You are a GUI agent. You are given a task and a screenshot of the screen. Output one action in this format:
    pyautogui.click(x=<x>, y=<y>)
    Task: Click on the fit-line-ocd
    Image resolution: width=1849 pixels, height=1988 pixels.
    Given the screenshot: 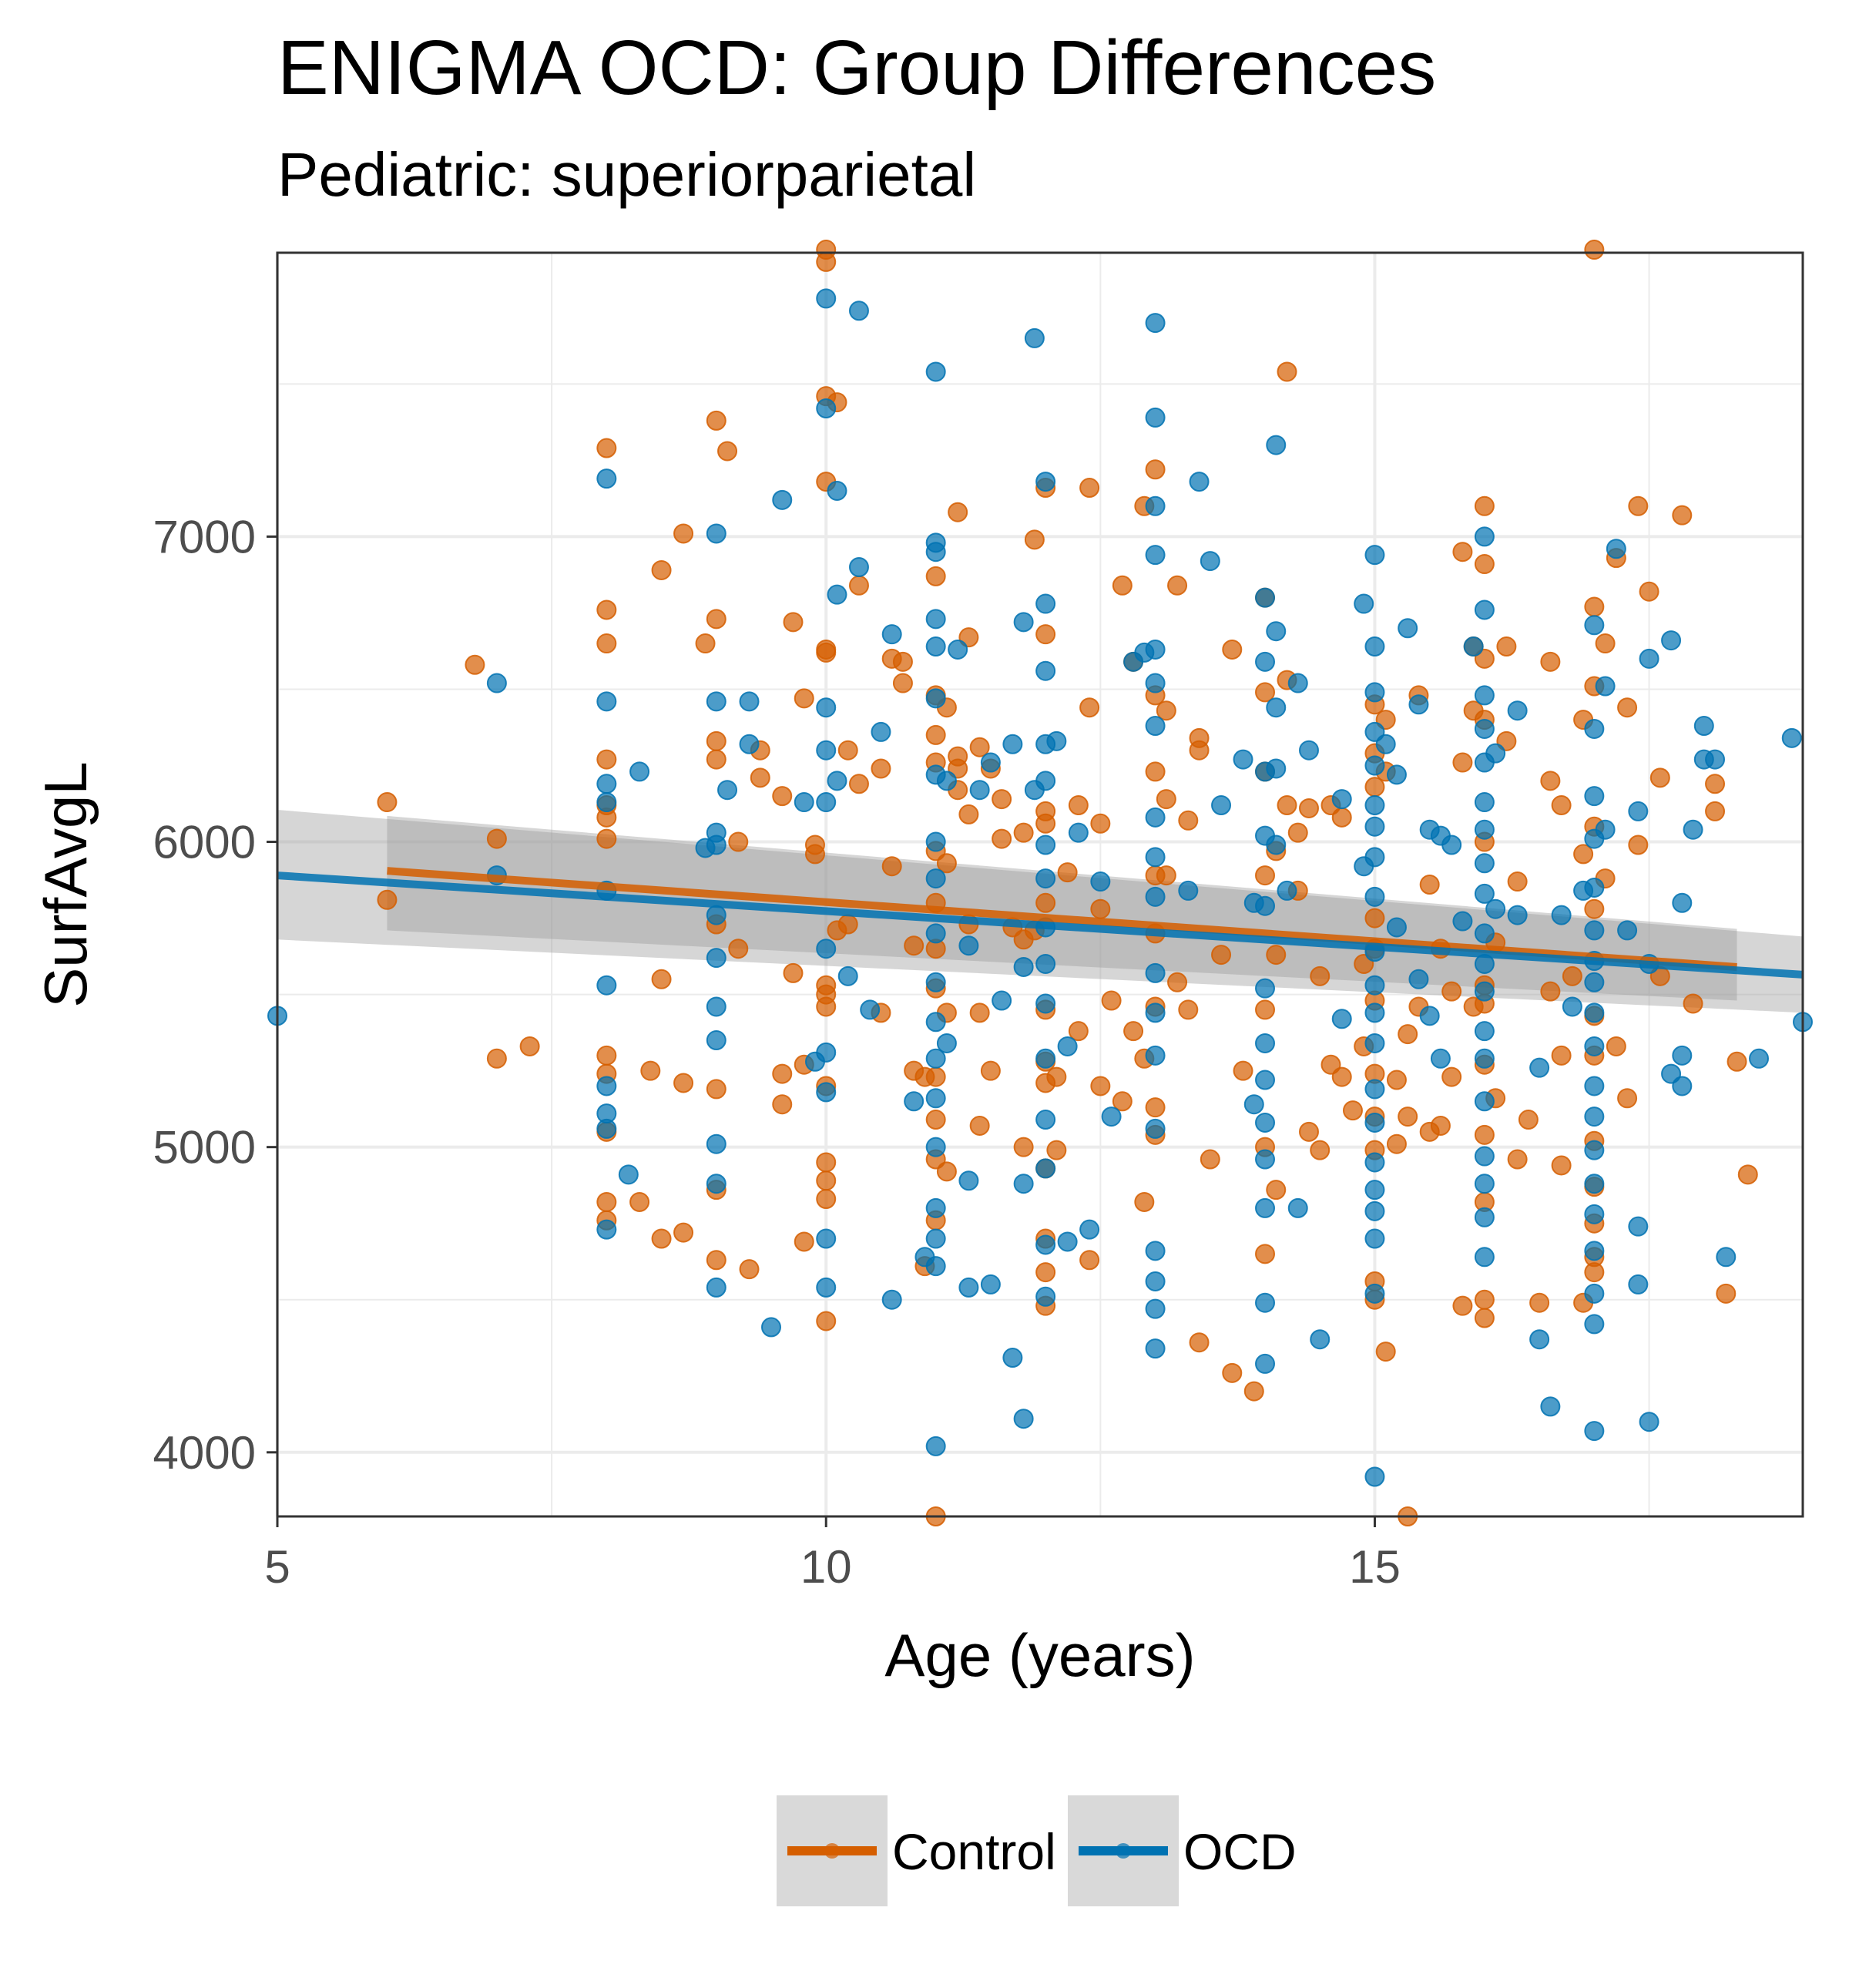 What is the action you would take?
    pyautogui.click(x=1040, y=925)
    